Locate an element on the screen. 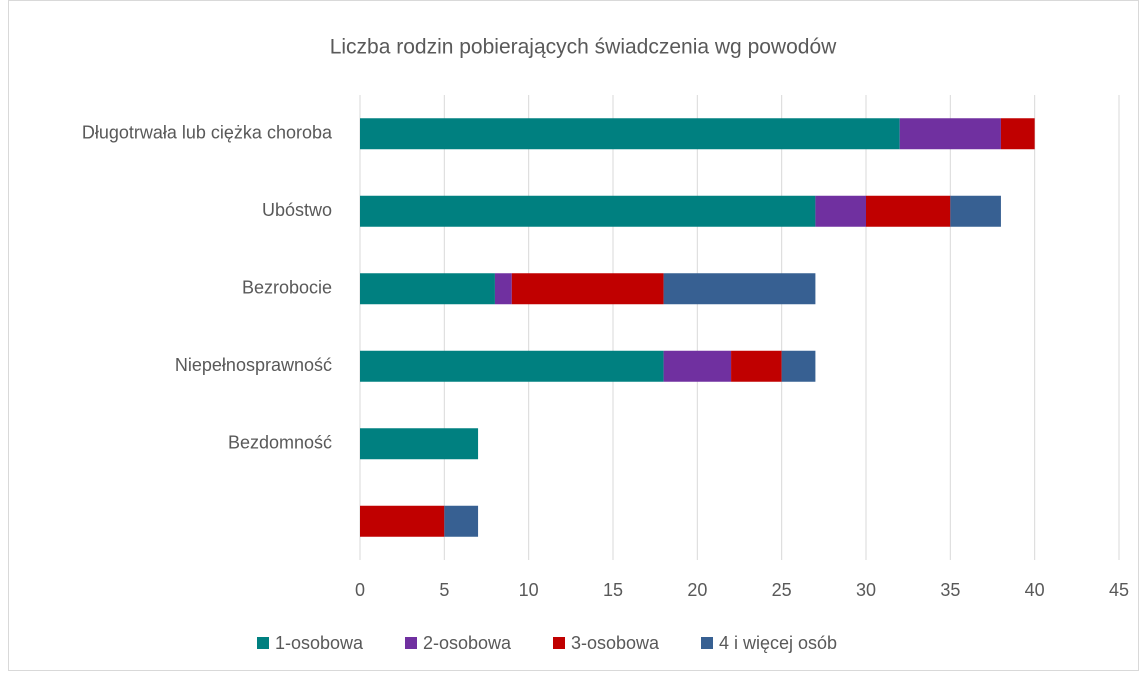 This screenshot has width=1148, height=680. legend-label: 4 i więcej osób is located at coordinates (778, 643).